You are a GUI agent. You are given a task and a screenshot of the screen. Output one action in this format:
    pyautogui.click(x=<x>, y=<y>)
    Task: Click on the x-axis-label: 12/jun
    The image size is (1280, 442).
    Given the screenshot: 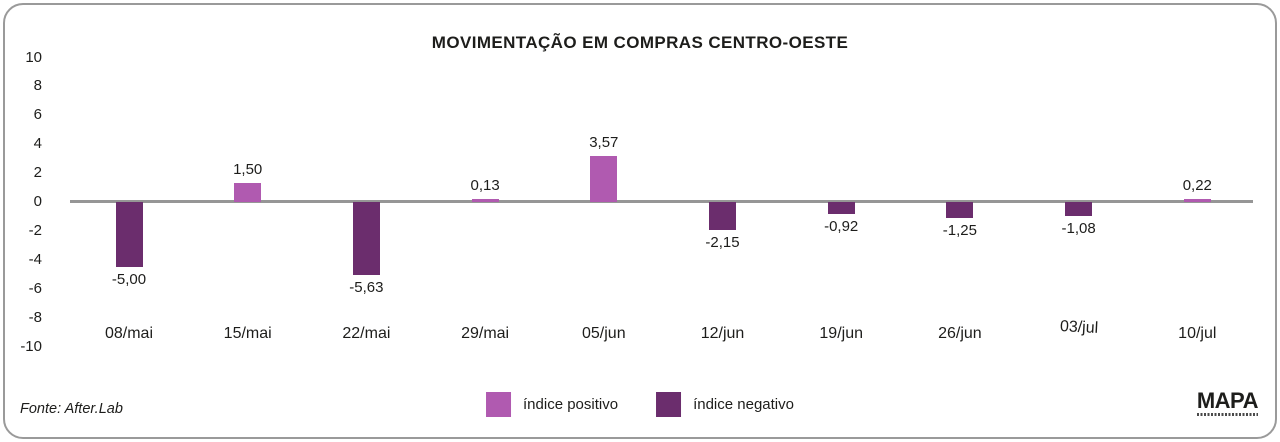 What is the action you would take?
    pyautogui.click(x=722, y=333)
    